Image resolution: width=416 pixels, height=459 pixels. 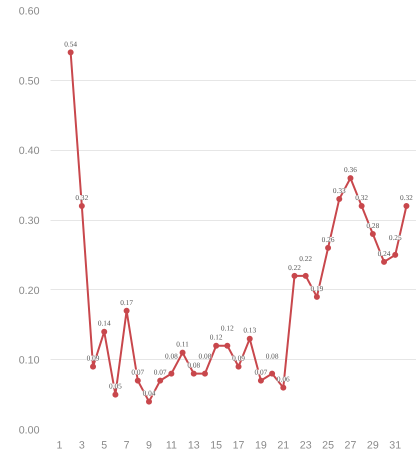 I want to click on x-tick-label: 23, so click(x=306, y=446).